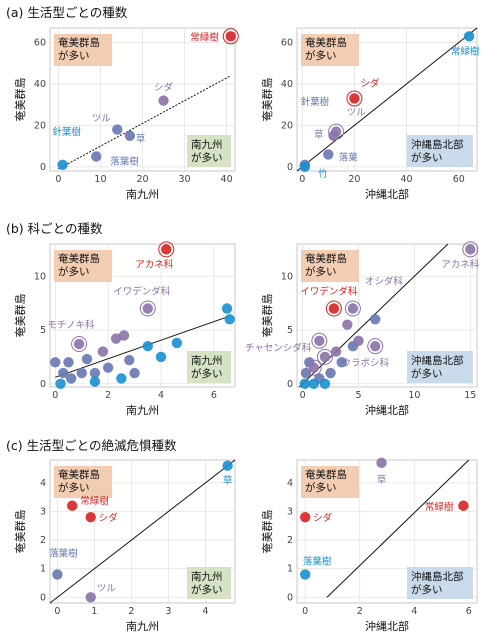 This screenshot has width=485, height=642. Describe the element at coordinates (358, 395) in the screenshot. I see `x-tick-label: 5` at that location.